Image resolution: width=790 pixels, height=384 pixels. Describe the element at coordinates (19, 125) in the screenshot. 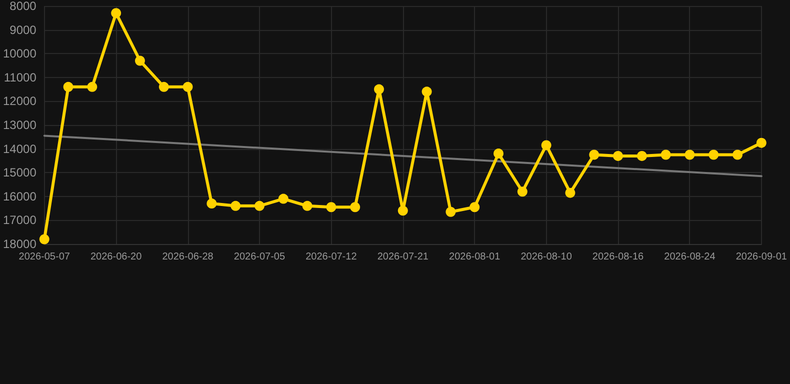

I see `y-tick-label: 13000` at that location.